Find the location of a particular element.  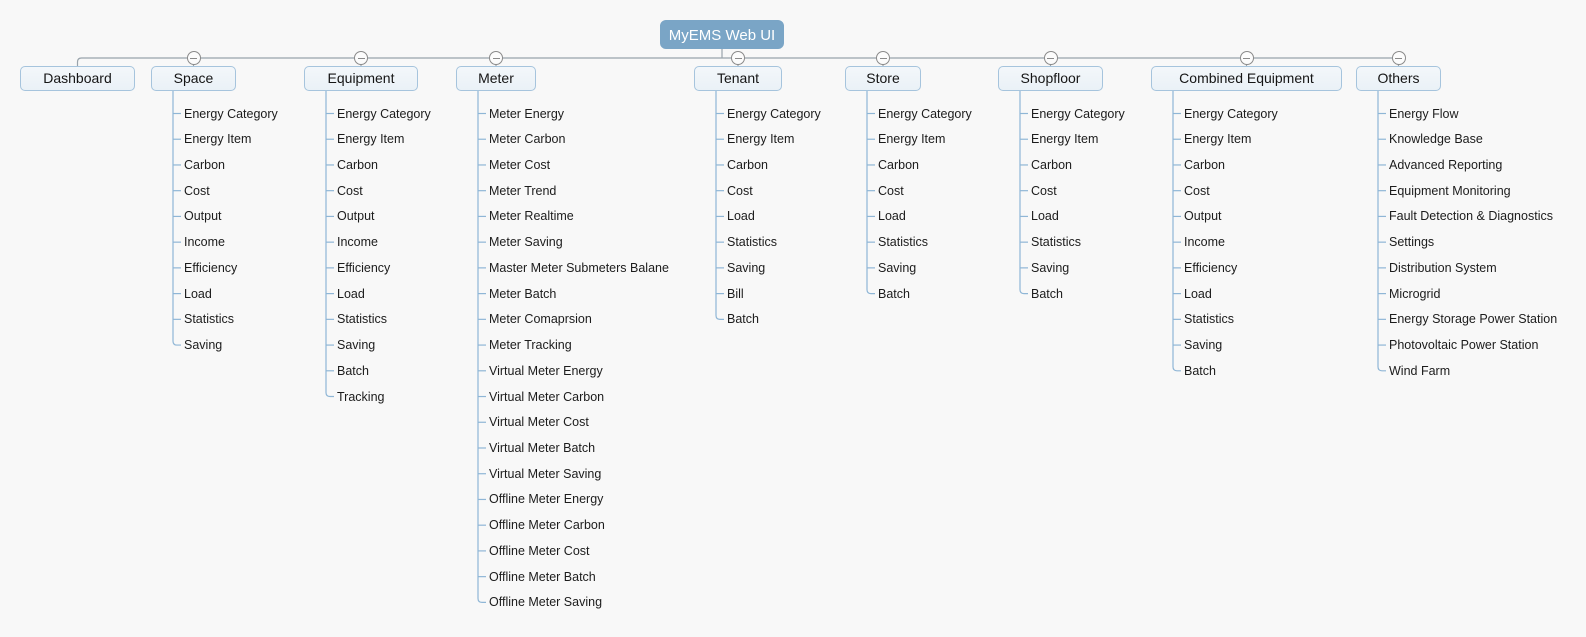

tree-item-meter-batch: Meter Batch is located at coordinates (523, 293).